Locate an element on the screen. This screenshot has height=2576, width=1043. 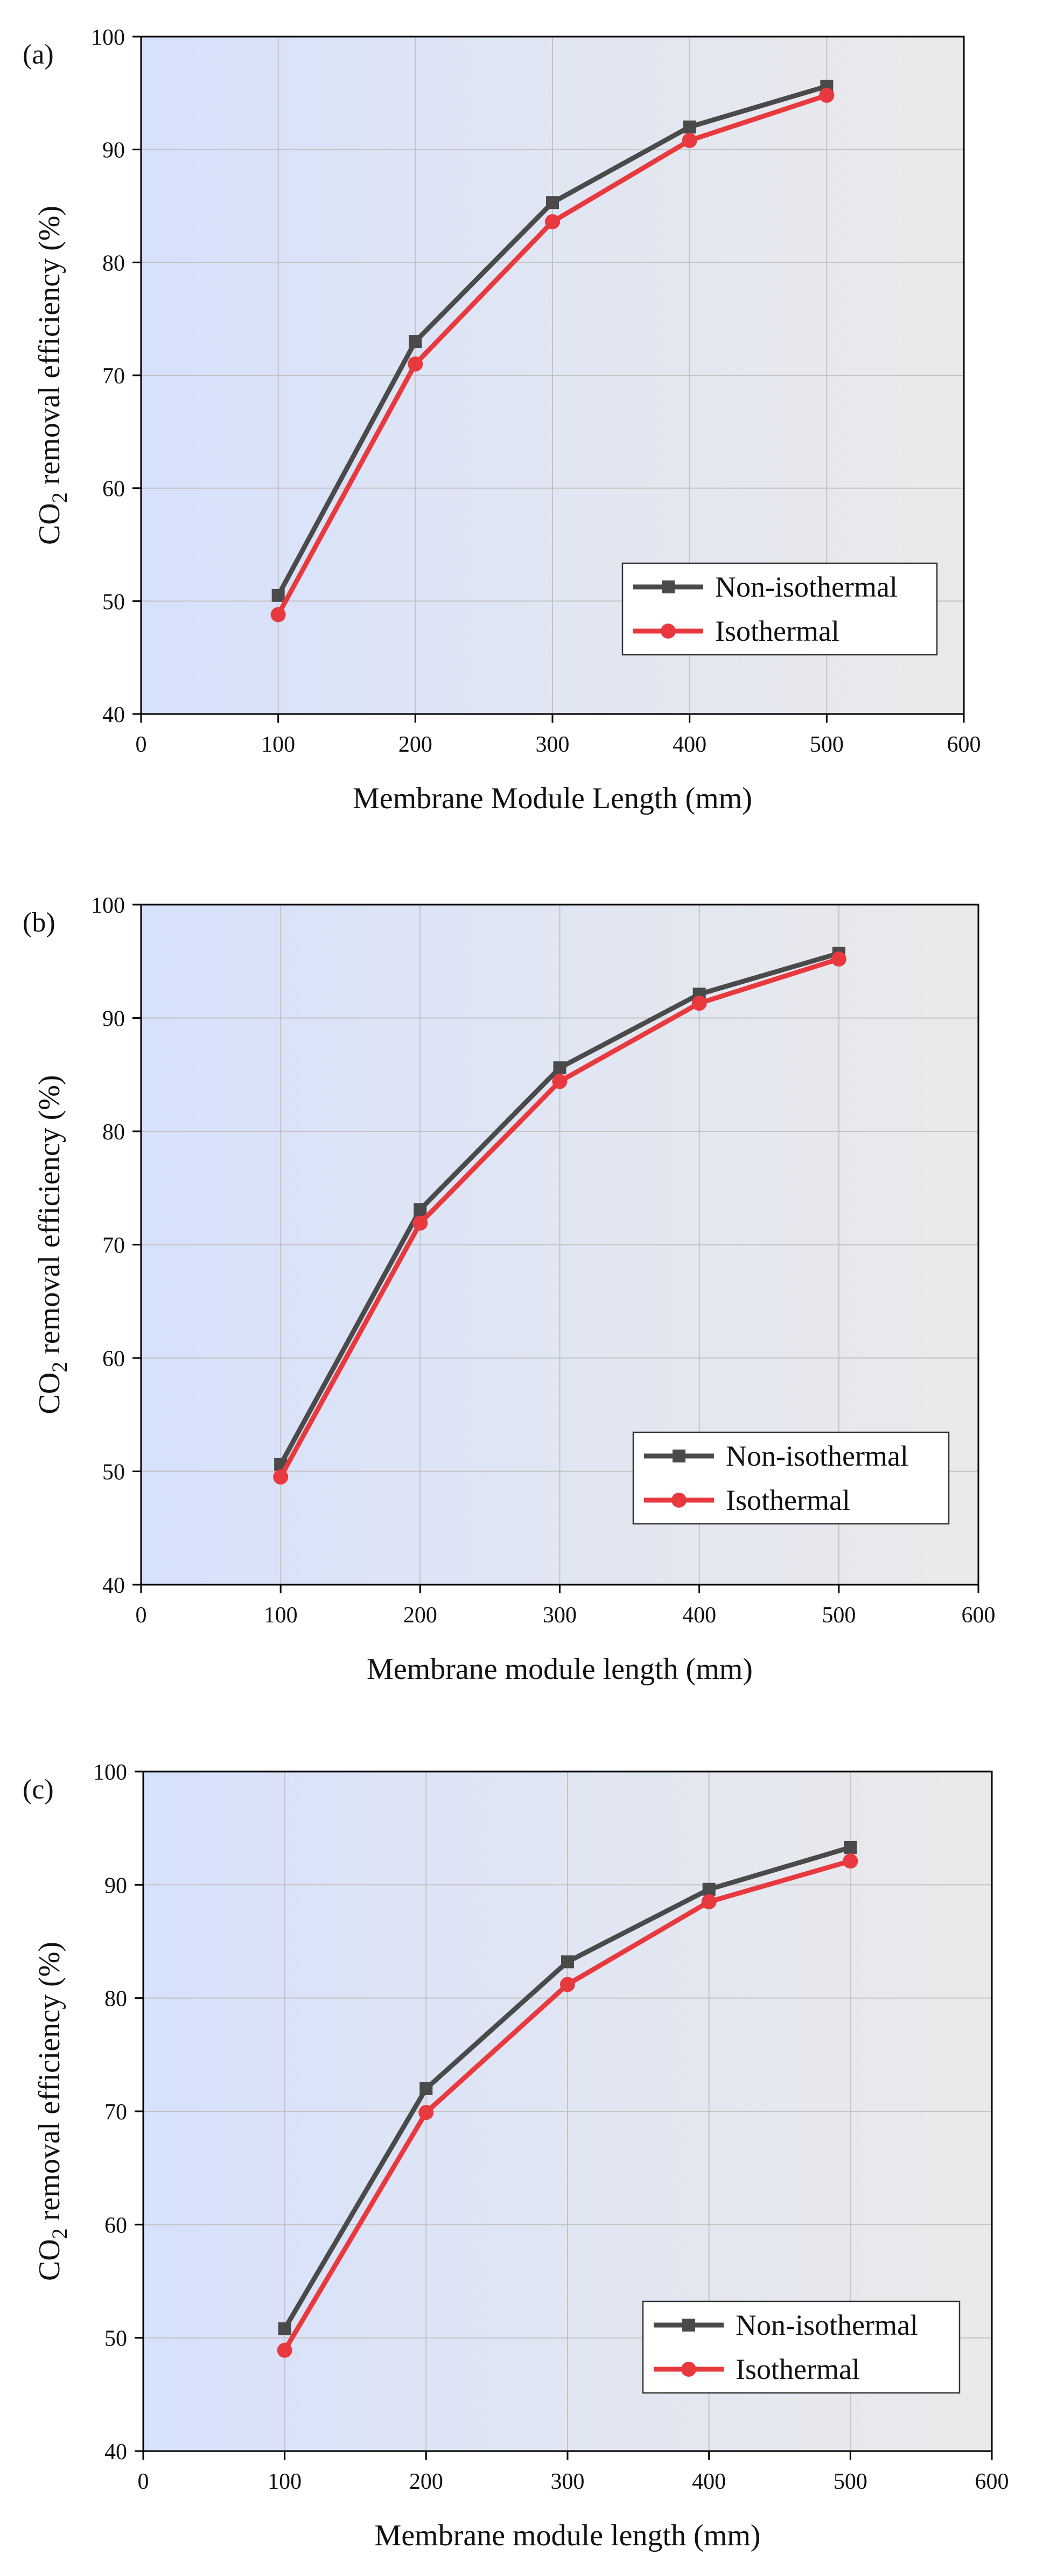
panel-label: (c) is located at coordinates (38, 1789).